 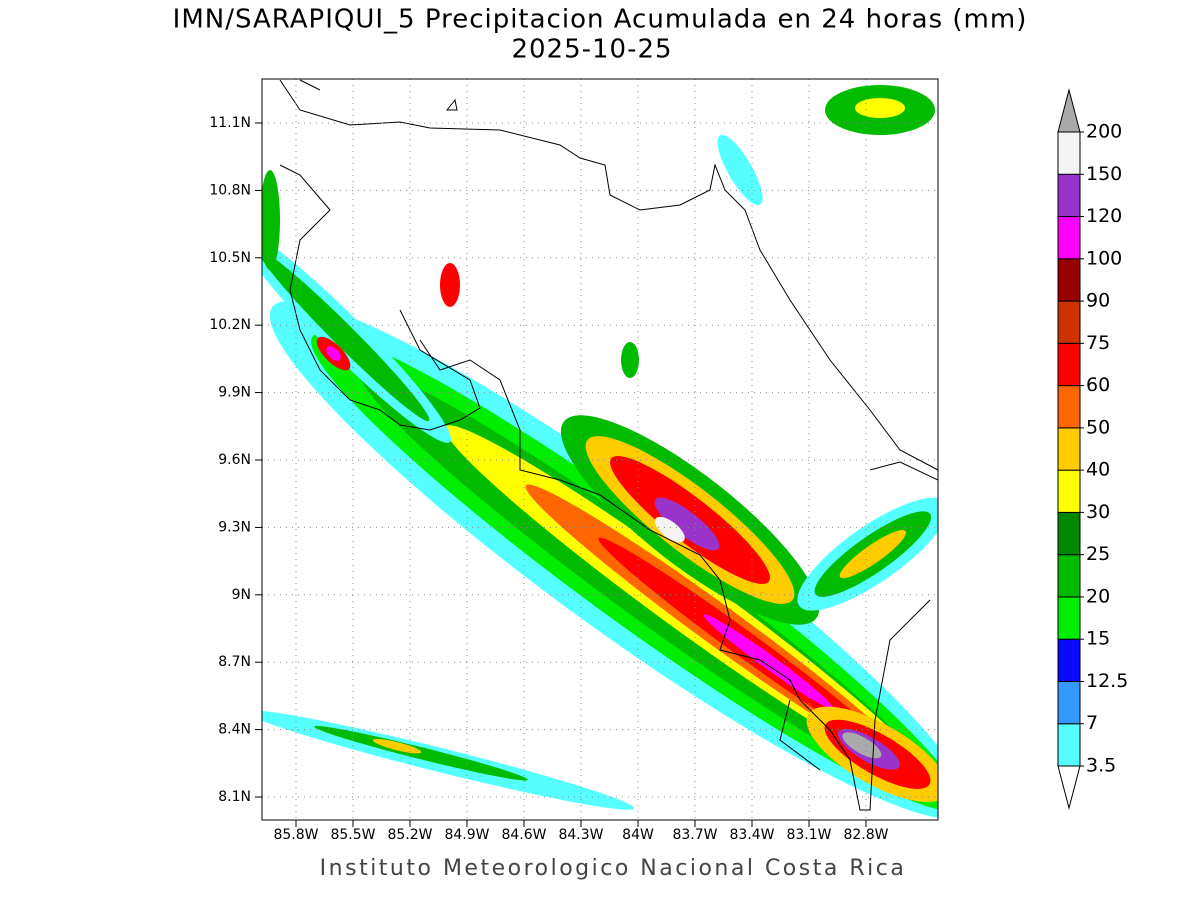 I want to click on colorbar-label: 30, so click(x=1098, y=512).